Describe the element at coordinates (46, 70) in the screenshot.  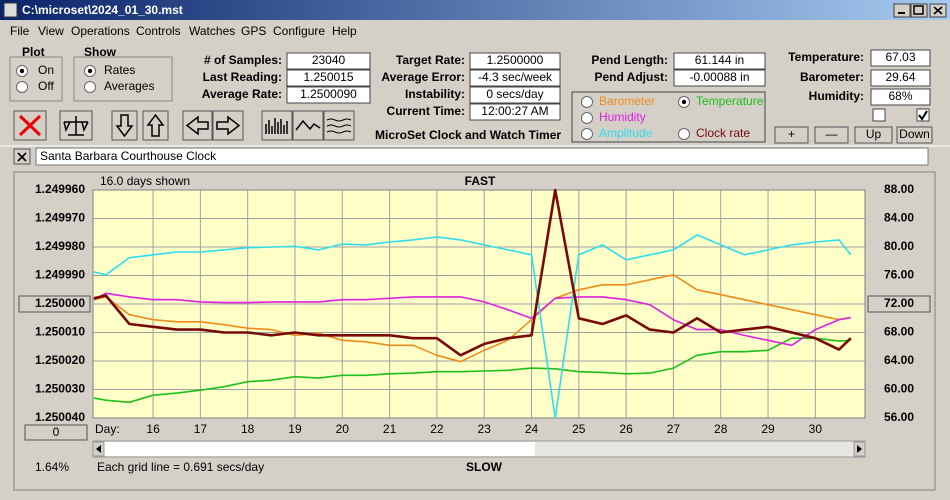
I see `plot-option: On` at that location.